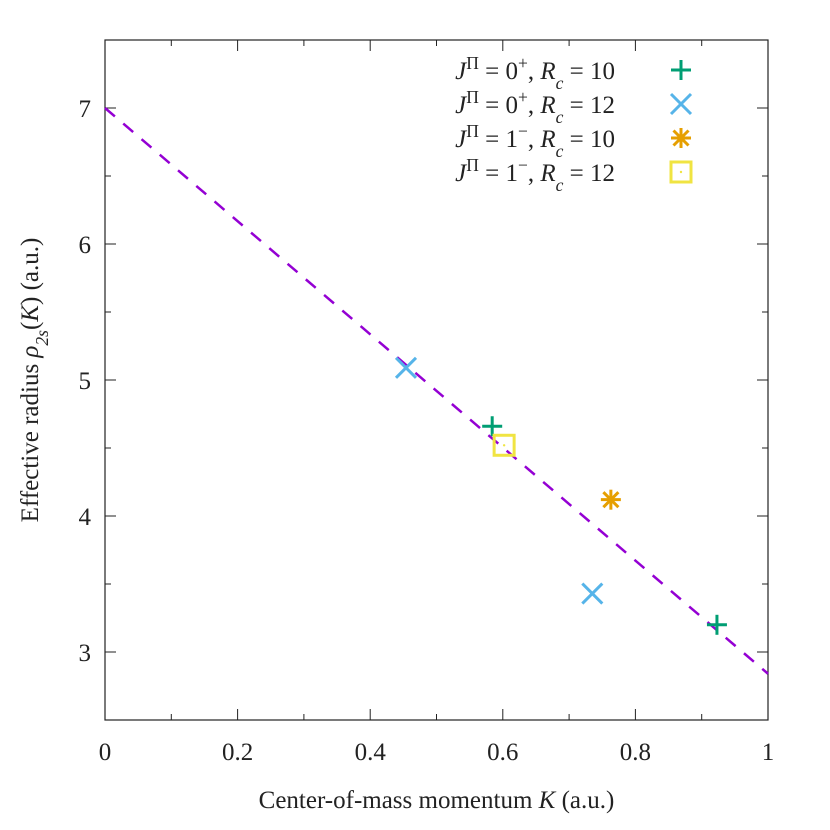 Image resolution: width=830 pixels, height=830 pixels. Describe the element at coordinates (105, 752) in the screenshot. I see `x-tick-label: 0` at that location.